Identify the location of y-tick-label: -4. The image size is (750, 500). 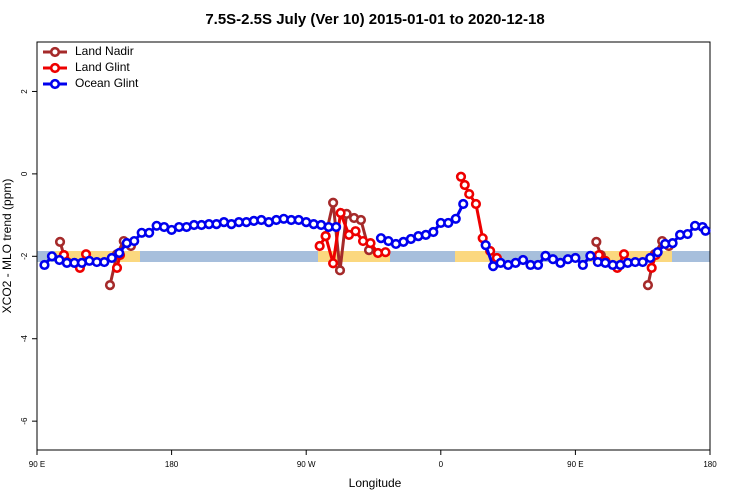
(24, 339).